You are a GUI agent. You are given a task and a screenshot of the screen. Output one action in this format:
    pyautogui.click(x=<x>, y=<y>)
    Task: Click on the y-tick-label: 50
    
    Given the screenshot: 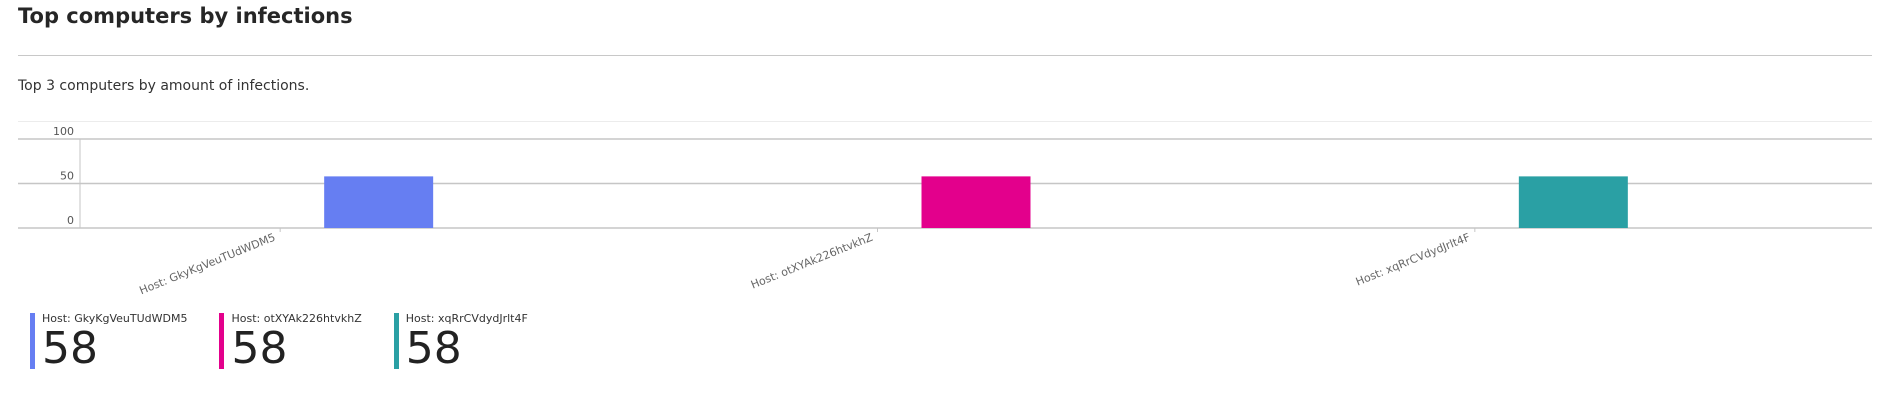 What is the action you would take?
    pyautogui.click(x=67, y=176)
    